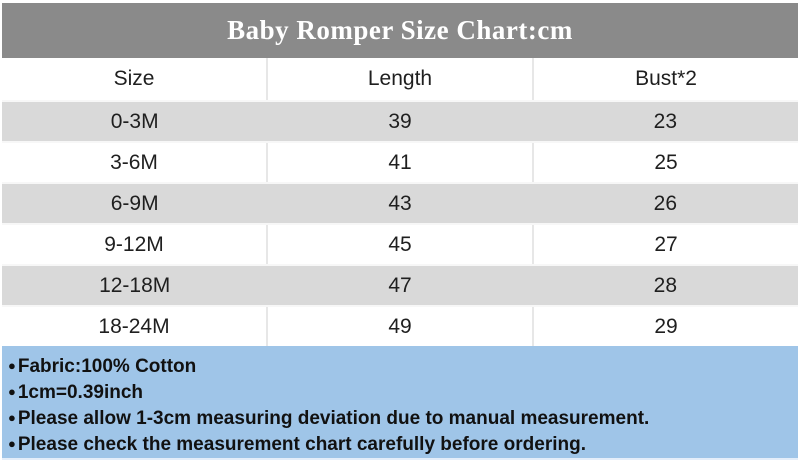  What do you see at coordinates (134, 78) in the screenshot?
I see `column-header-size: Size` at bounding box center [134, 78].